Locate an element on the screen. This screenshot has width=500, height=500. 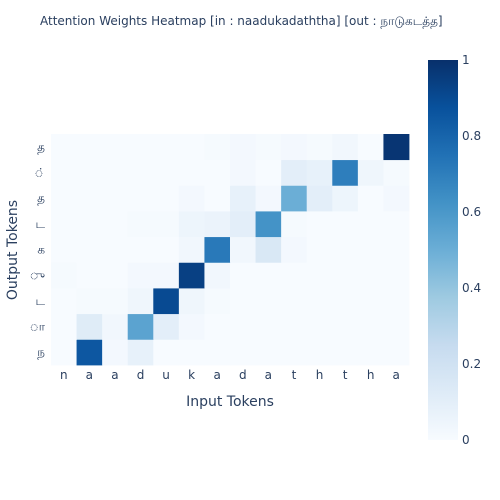
y-axis-ticks: நாடுகடத்த is located at coordinates (38, 249).